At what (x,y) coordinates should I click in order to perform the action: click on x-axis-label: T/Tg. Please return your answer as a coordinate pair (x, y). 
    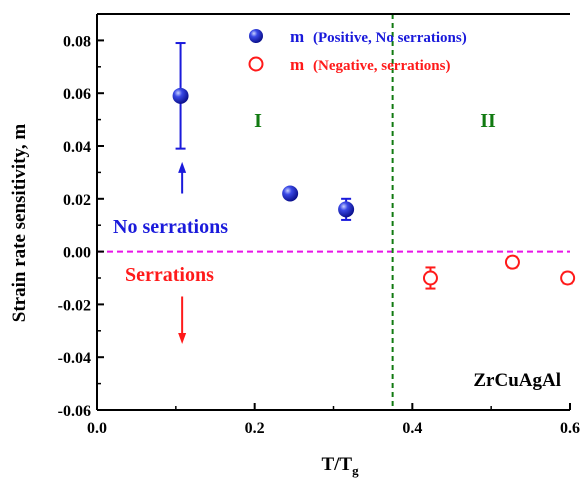
    Looking at the image, I should click on (340, 466).